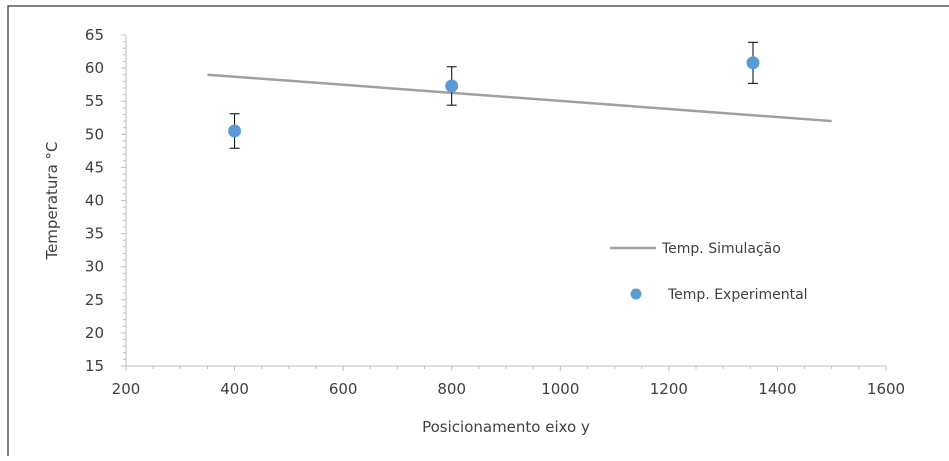  What do you see at coordinates (94, 167) in the screenshot?
I see `y-tick-label: 45` at bounding box center [94, 167].